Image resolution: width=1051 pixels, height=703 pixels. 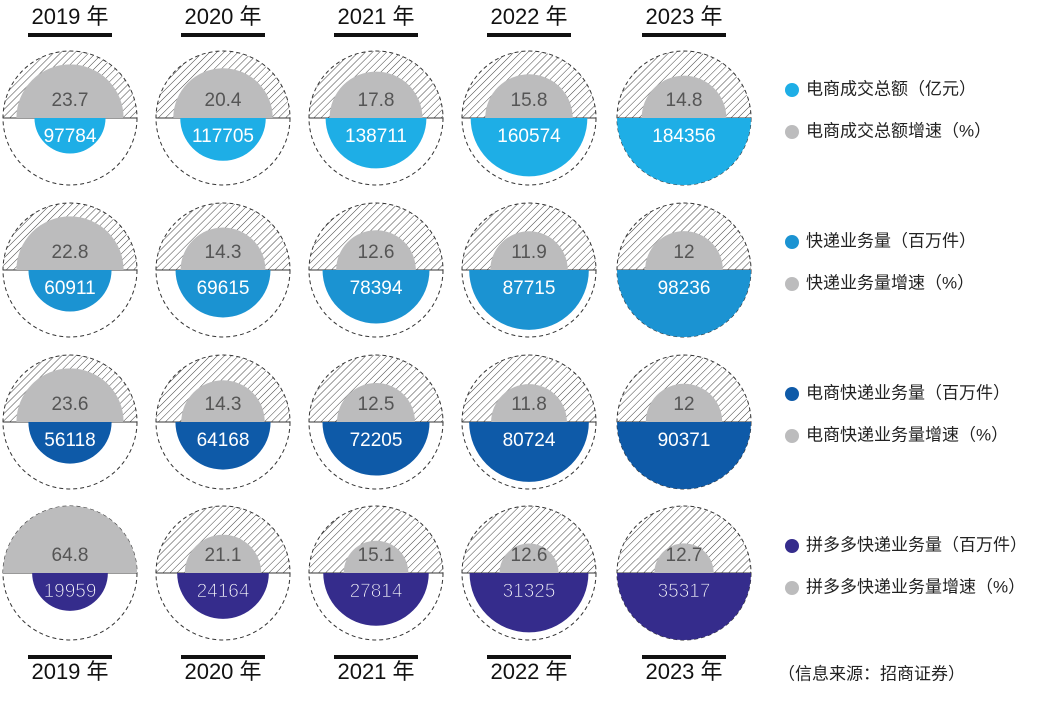 I want to click on value-label: 60911, so click(x=69, y=288).